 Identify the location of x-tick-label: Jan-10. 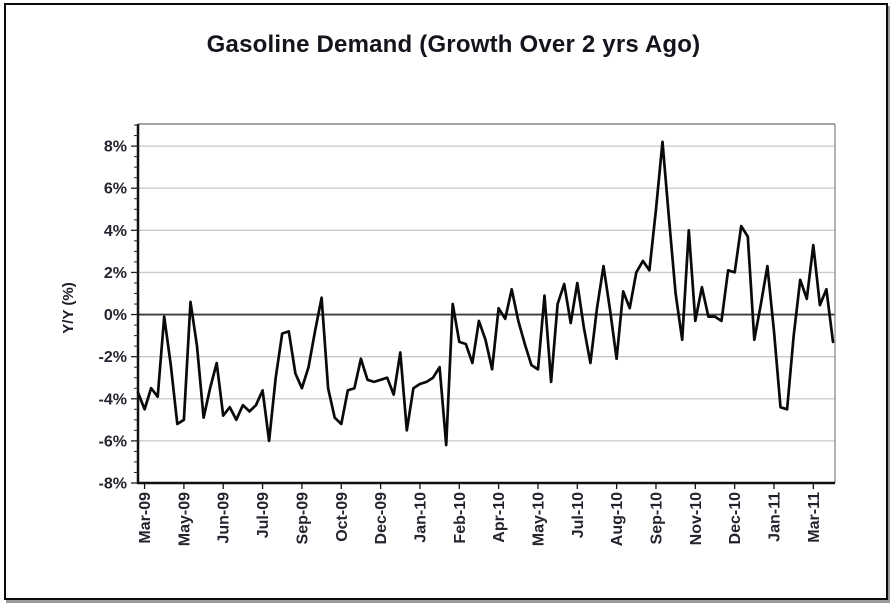
(420, 517).